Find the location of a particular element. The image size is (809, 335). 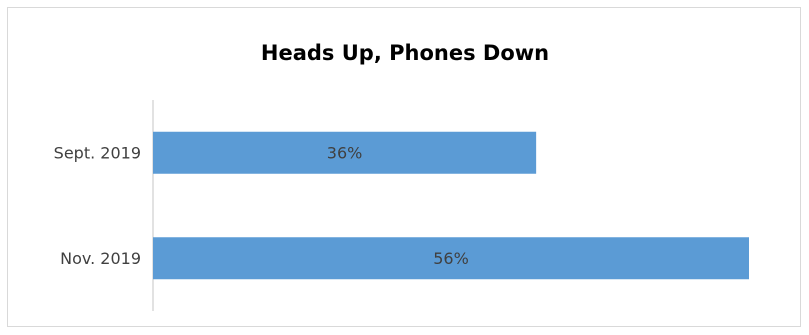

category-label-2: Nov. 2019 is located at coordinates (100, 258).